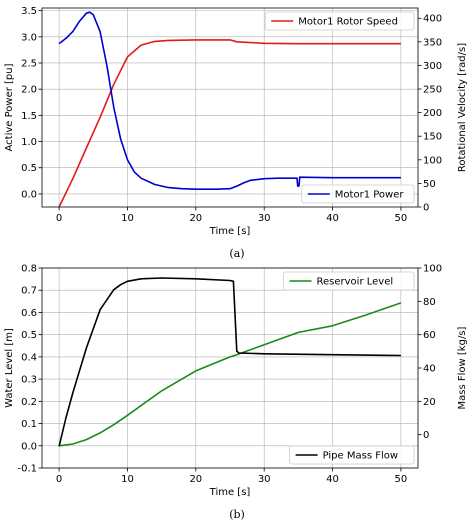 This screenshot has width=474, height=527. What do you see at coordinates (432, 137) in the screenshot?
I see `y-right-tick-label: 150` at bounding box center [432, 137].